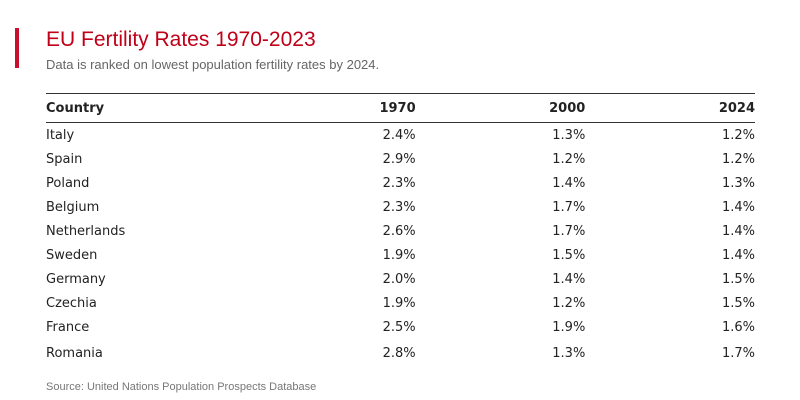 Image resolution: width=800 pixels, height=400 pixels. What do you see at coordinates (331, 108) in the screenshot?
I see `column-header-1970: 1970` at bounding box center [331, 108].